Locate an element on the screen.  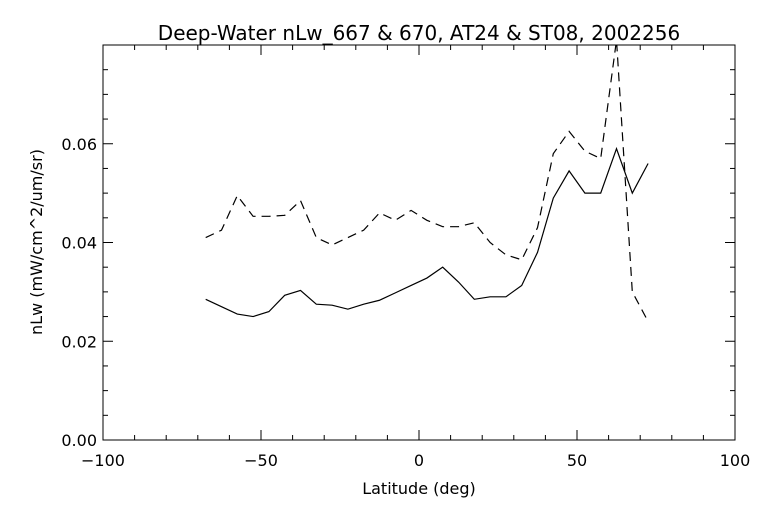
y-tick-label: 0.02 is located at coordinates (79, 341).